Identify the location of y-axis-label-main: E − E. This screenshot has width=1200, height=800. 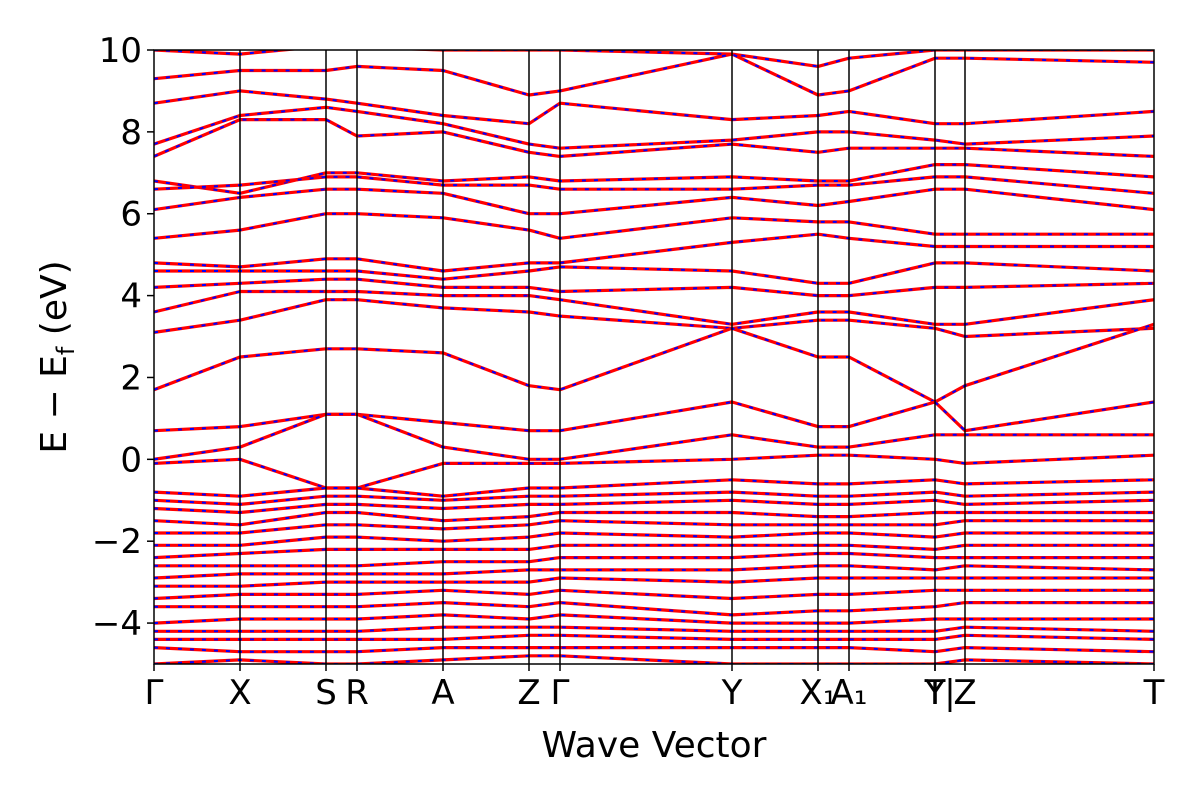
(54, 404).